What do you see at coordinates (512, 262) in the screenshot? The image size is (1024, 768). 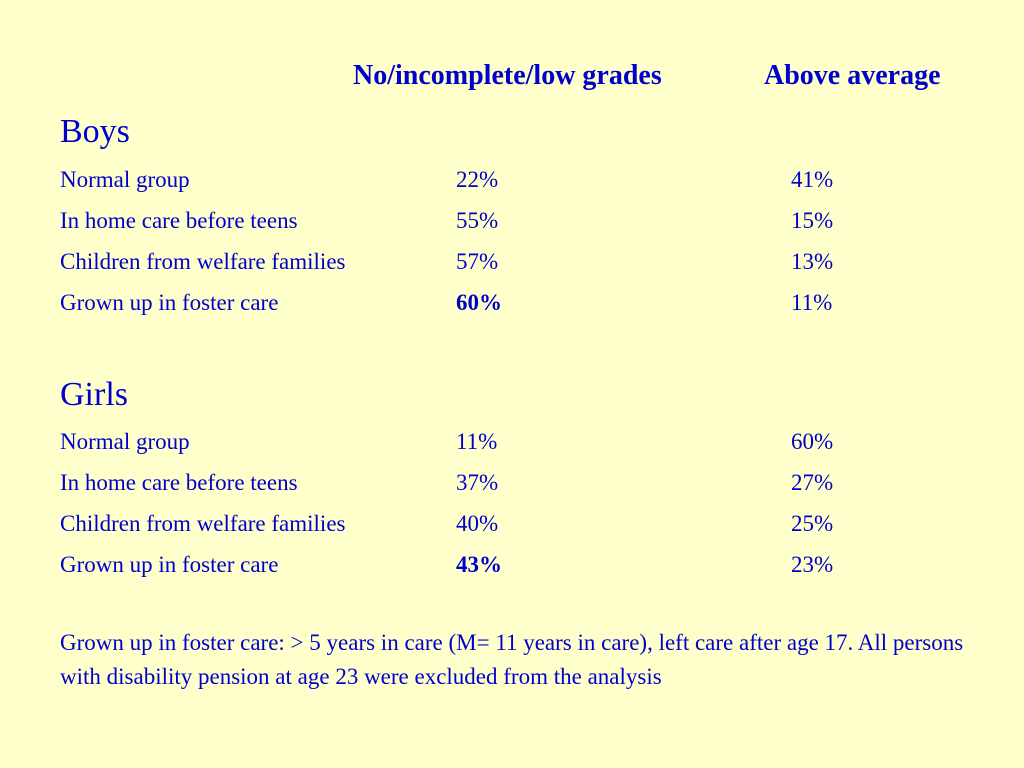 I see `table-row: Children from welfare families 57% 13%` at bounding box center [512, 262].